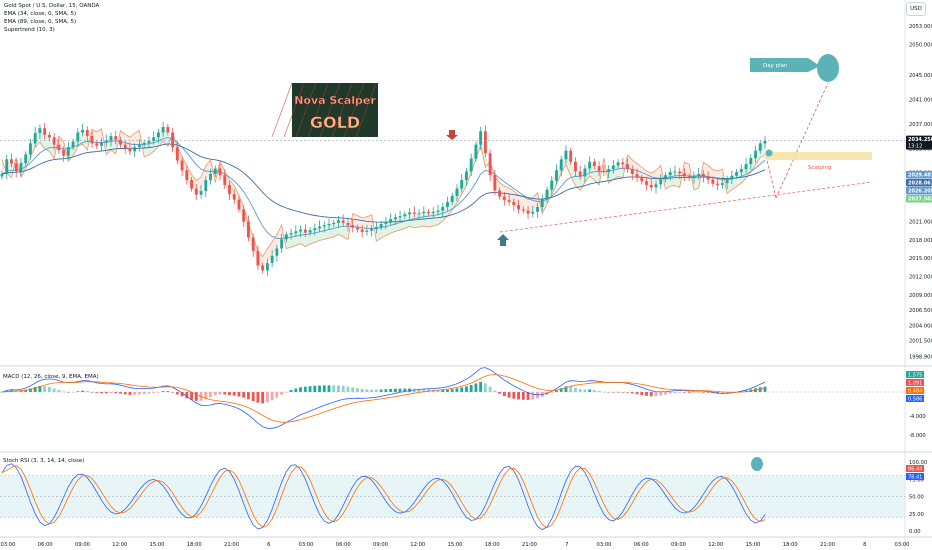 This screenshot has width=932, height=550. What do you see at coordinates (916, 9) in the screenshot?
I see `currency-button: USD` at bounding box center [916, 9].